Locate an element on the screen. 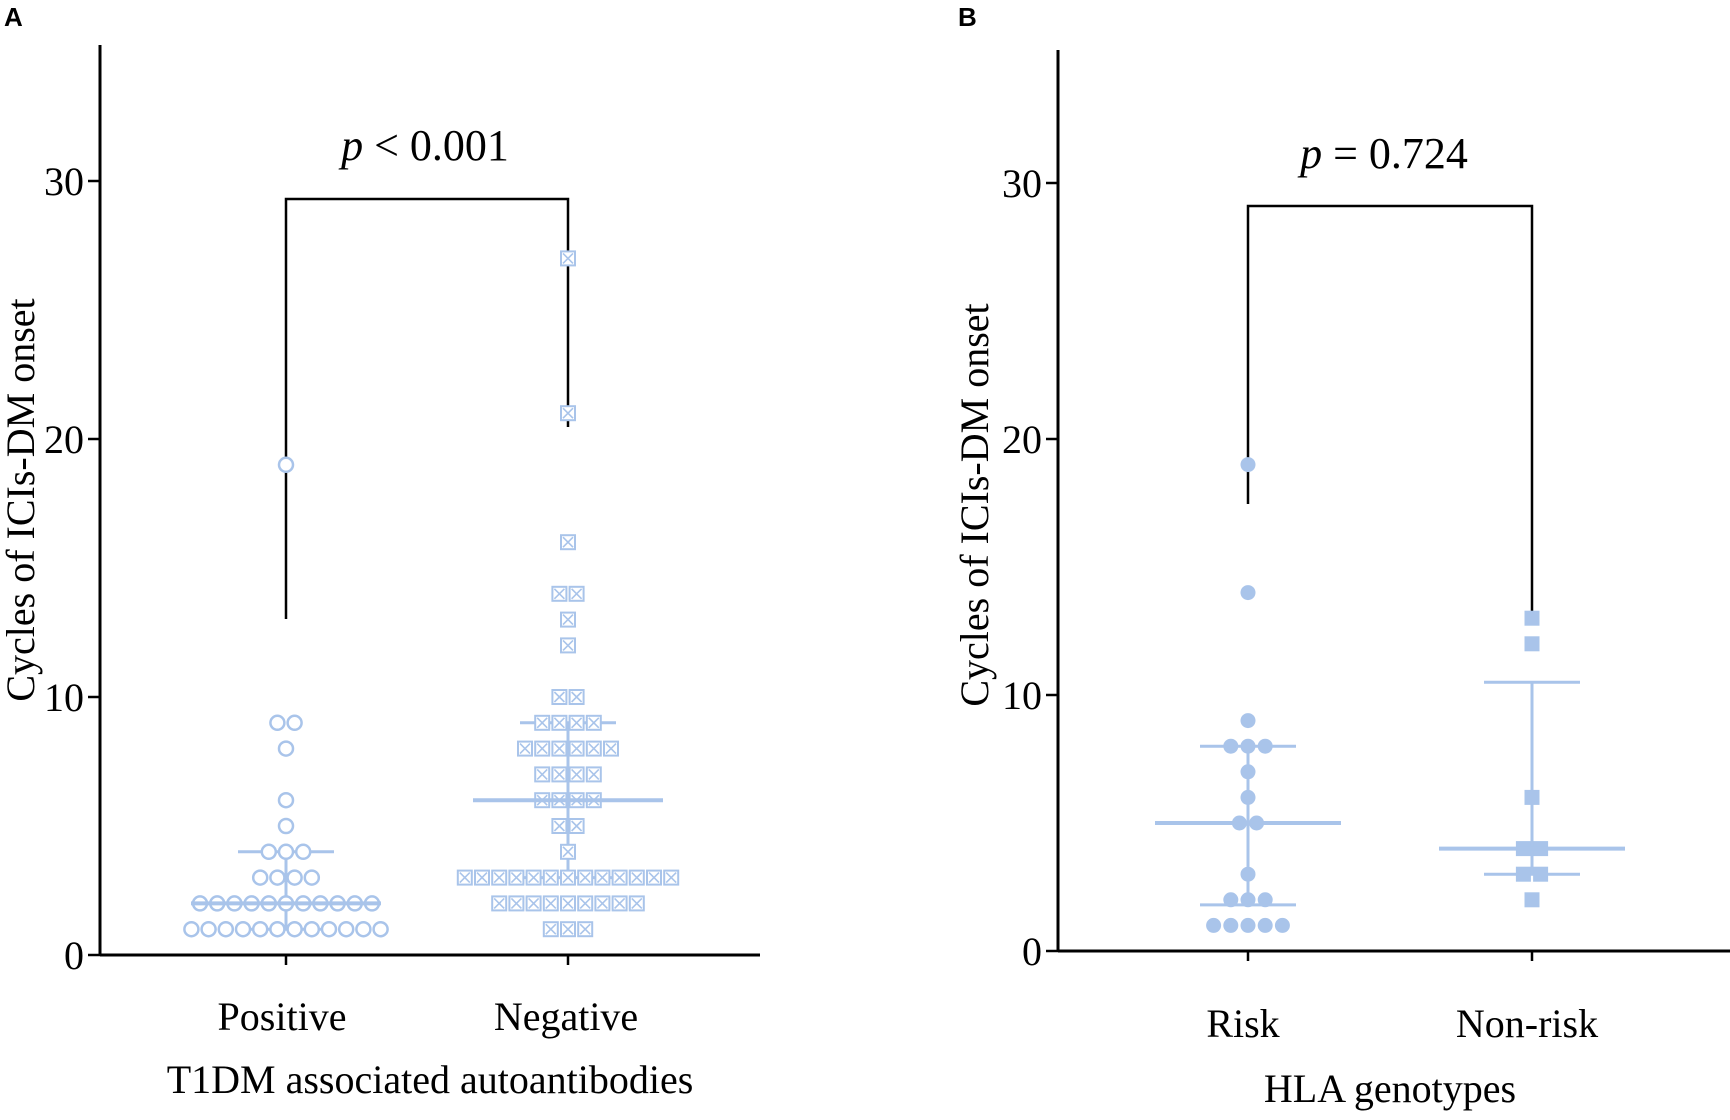  panel-a-y-tick-label-20: 20 is located at coordinates (64, 439).